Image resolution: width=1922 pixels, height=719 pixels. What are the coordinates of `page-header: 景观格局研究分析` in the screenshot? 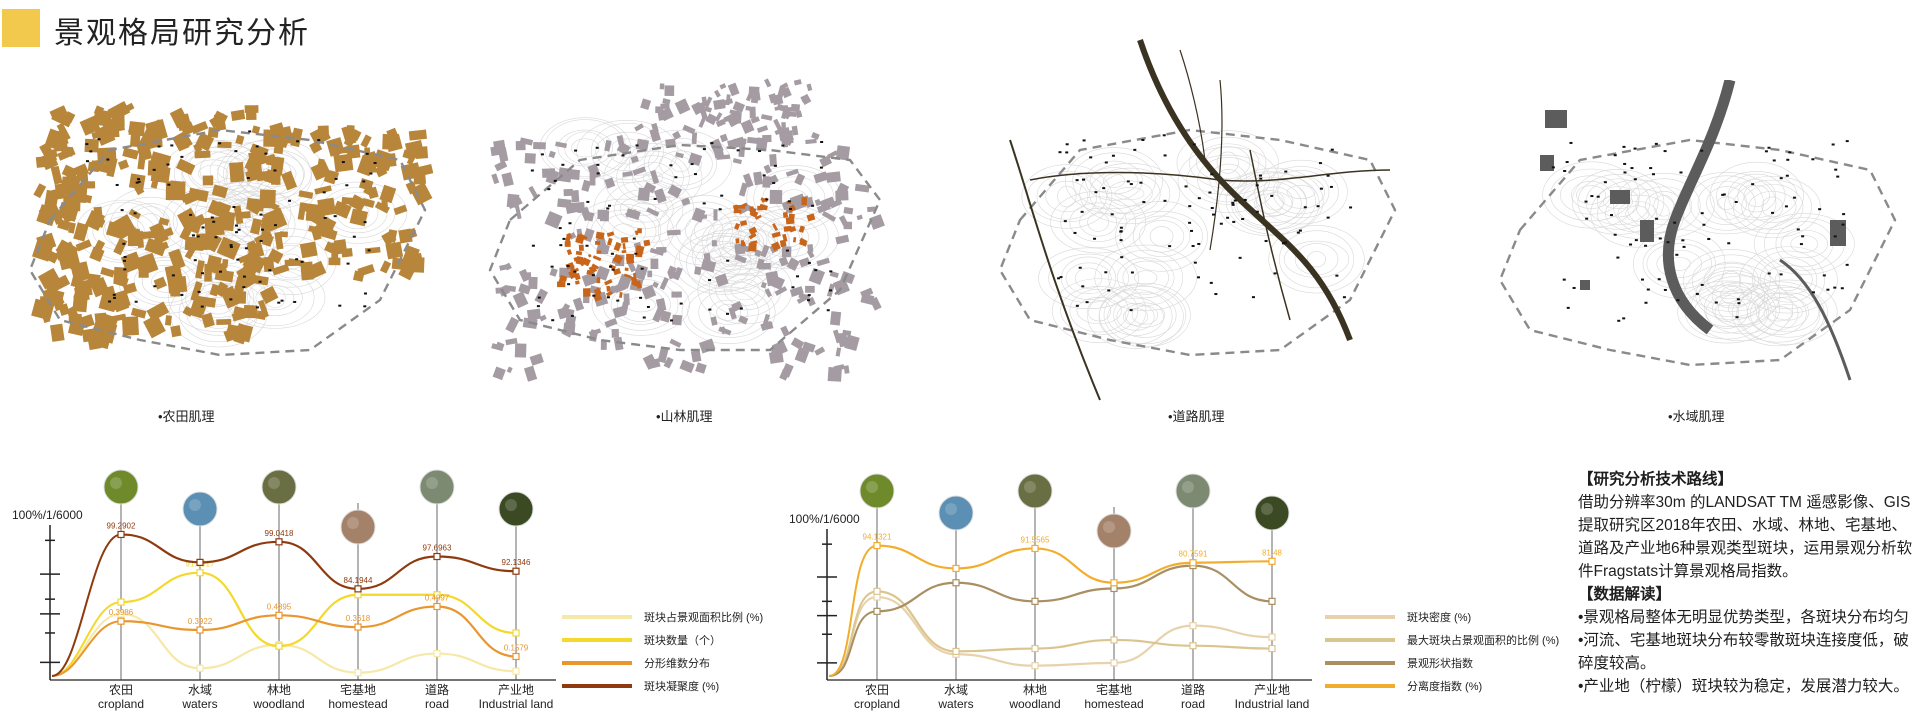 It's located at (210, 26).